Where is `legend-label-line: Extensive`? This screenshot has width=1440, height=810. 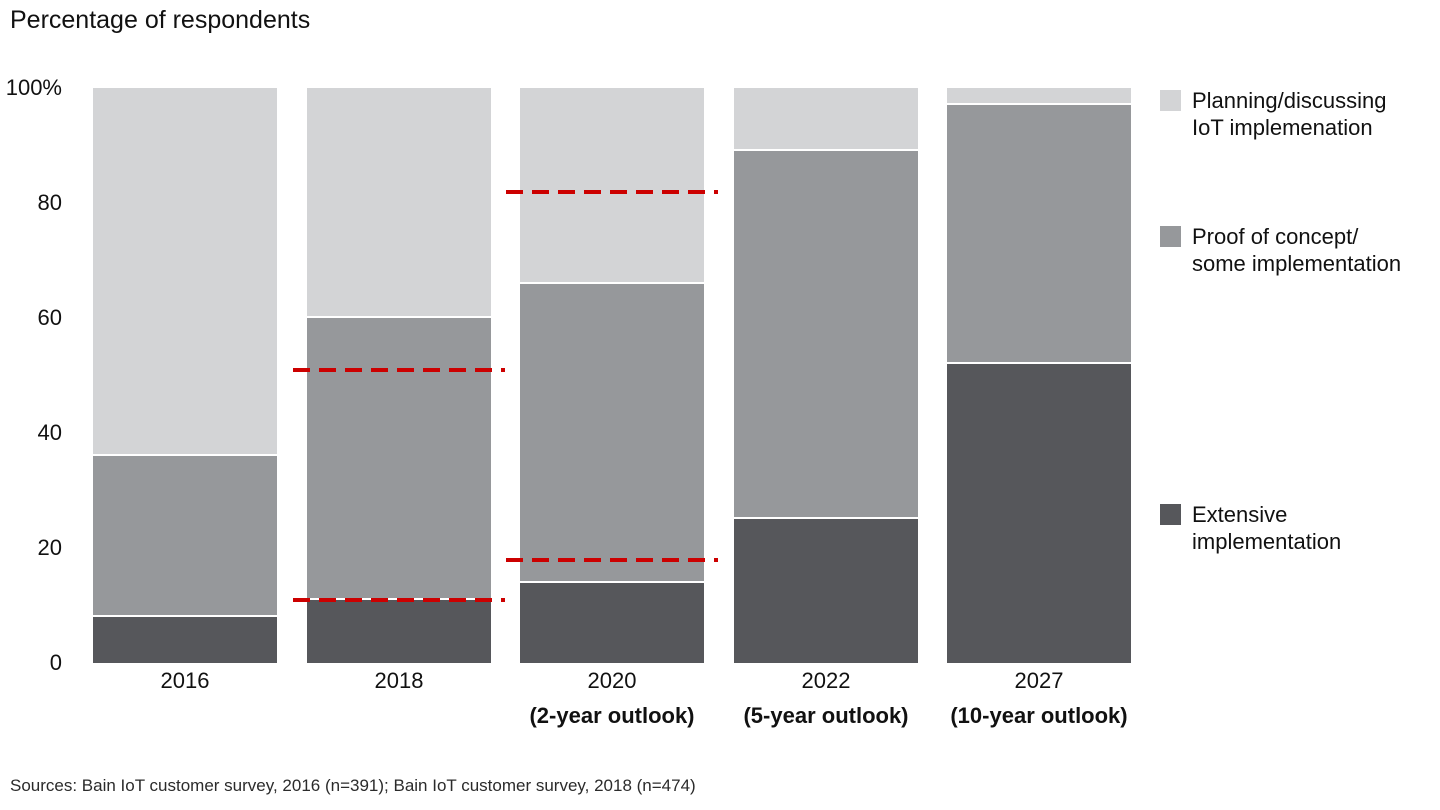
legend-label-line: Extensive is located at coordinates (1240, 514).